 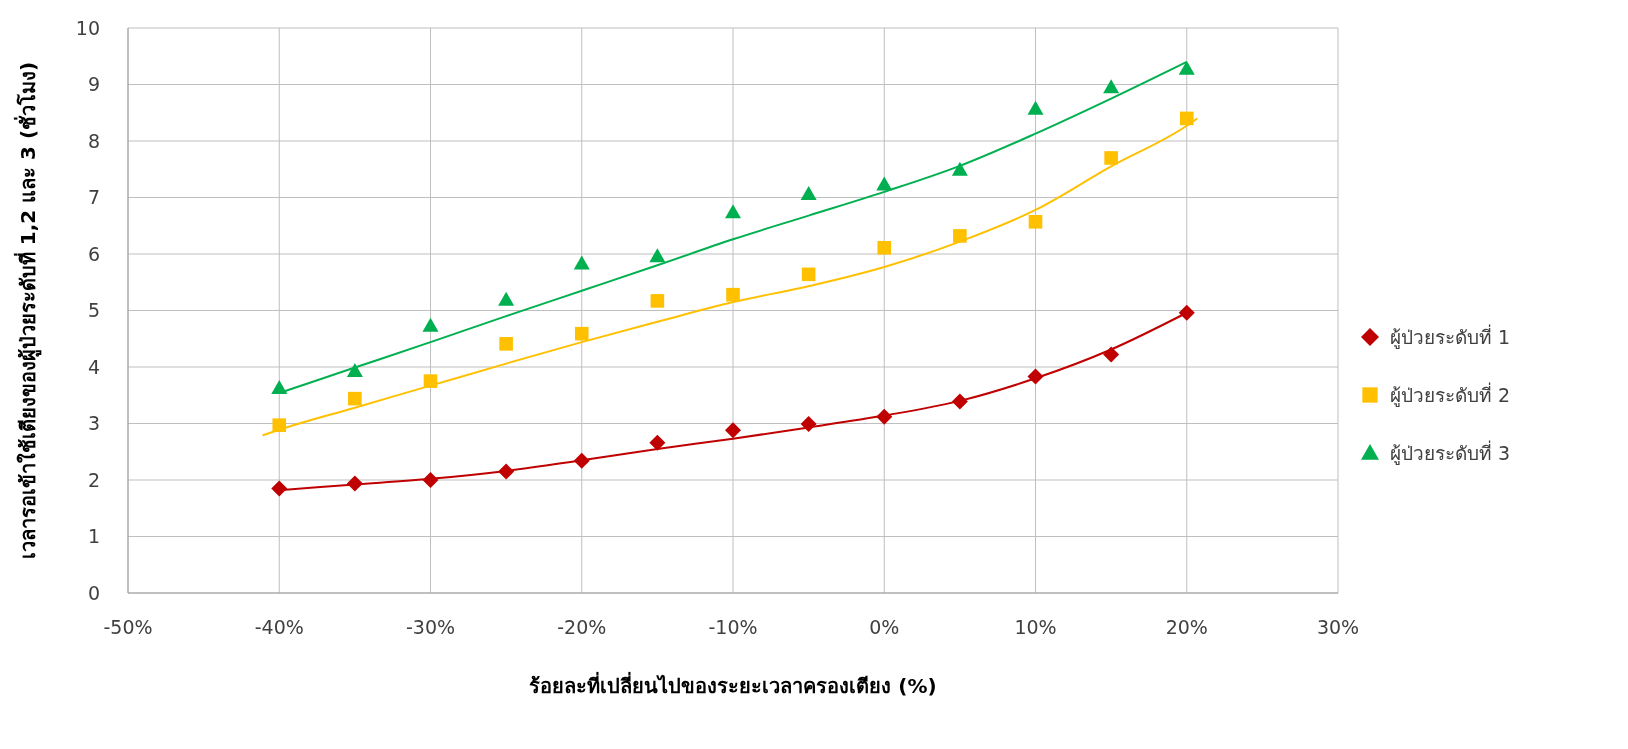 What do you see at coordinates (87, 27) in the screenshot?
I see `y-tick-label: 10` at bounding box center [87, 27].